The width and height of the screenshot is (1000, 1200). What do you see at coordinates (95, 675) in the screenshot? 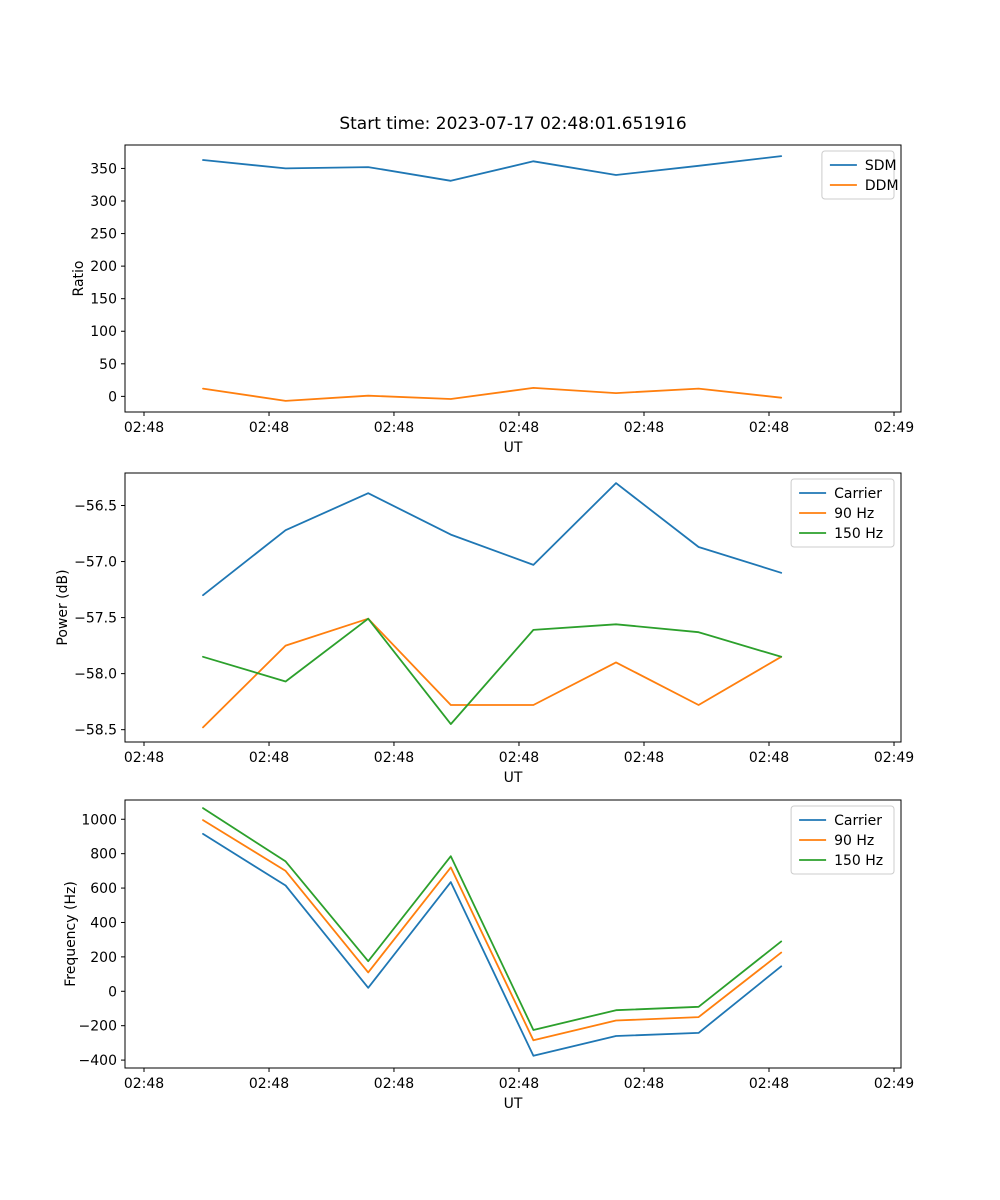
I see `y-tick-label: −58.0` at bounding box center [95, 675].